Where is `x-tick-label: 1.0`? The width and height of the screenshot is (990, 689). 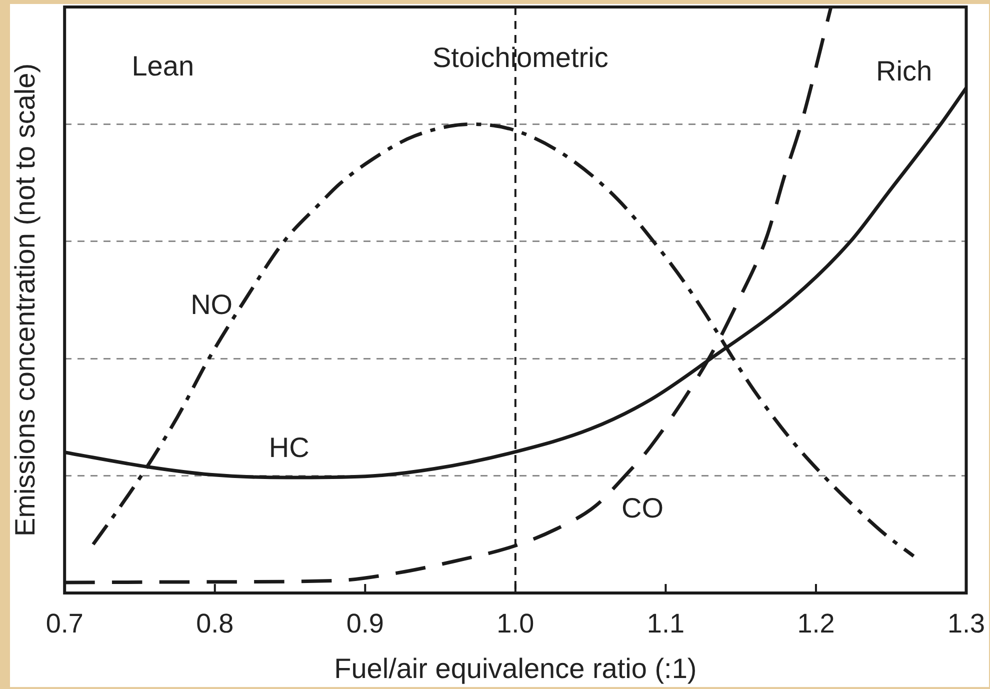 x-tick-label: 1.0 is located at coordinates (515, 623).